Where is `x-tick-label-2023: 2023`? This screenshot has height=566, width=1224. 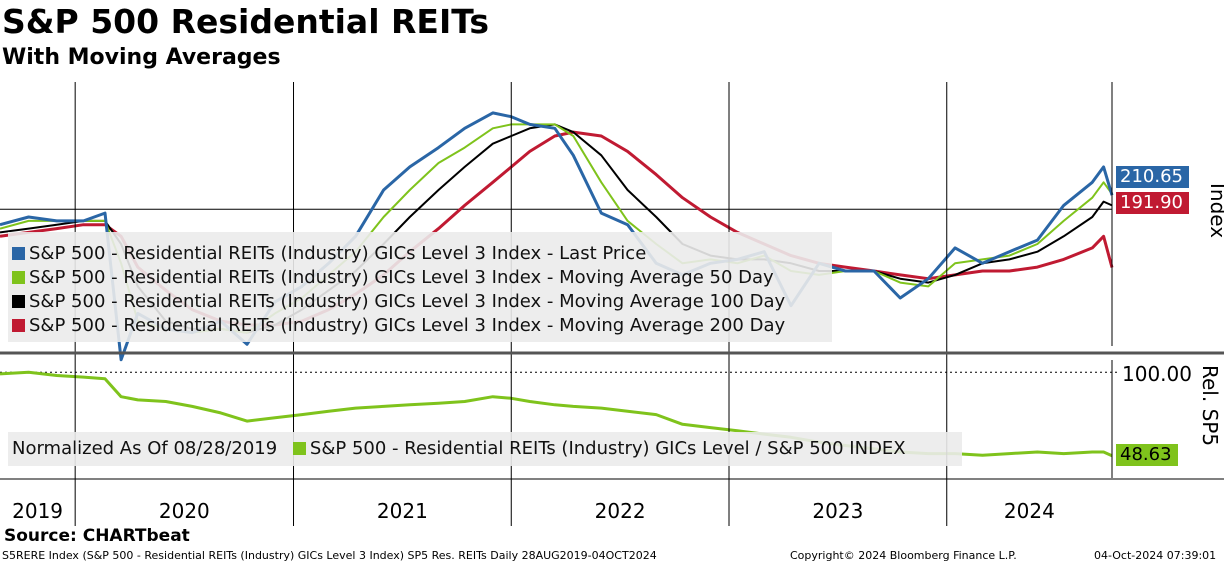 x-tick-label-2023: 2023 is located at coordinates (837, 511).